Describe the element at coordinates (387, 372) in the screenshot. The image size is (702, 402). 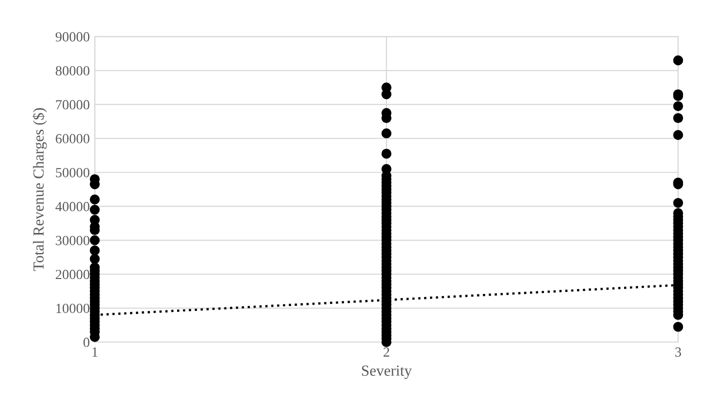
I see `x-axis-title: Severity` at that location.